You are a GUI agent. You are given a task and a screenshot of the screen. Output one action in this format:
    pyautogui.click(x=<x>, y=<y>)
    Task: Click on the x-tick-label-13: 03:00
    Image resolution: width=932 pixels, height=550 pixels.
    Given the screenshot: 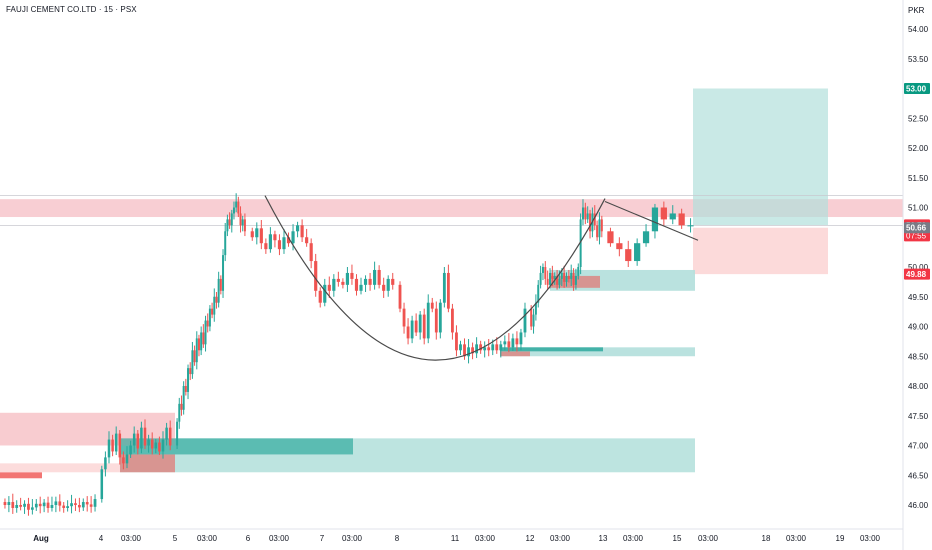 What is the action you would take?
    pyautogui.click(x=560, y=538)
    